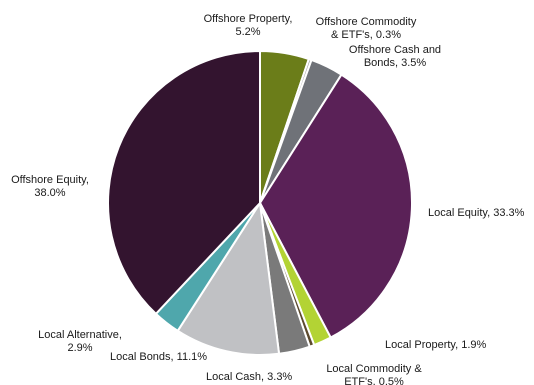 The image size is (534, 385). I want to click on slice-label-offshore-commodity-etf-s: Offshore Commodity & ETF's, 0.3%, so click(366, 28).